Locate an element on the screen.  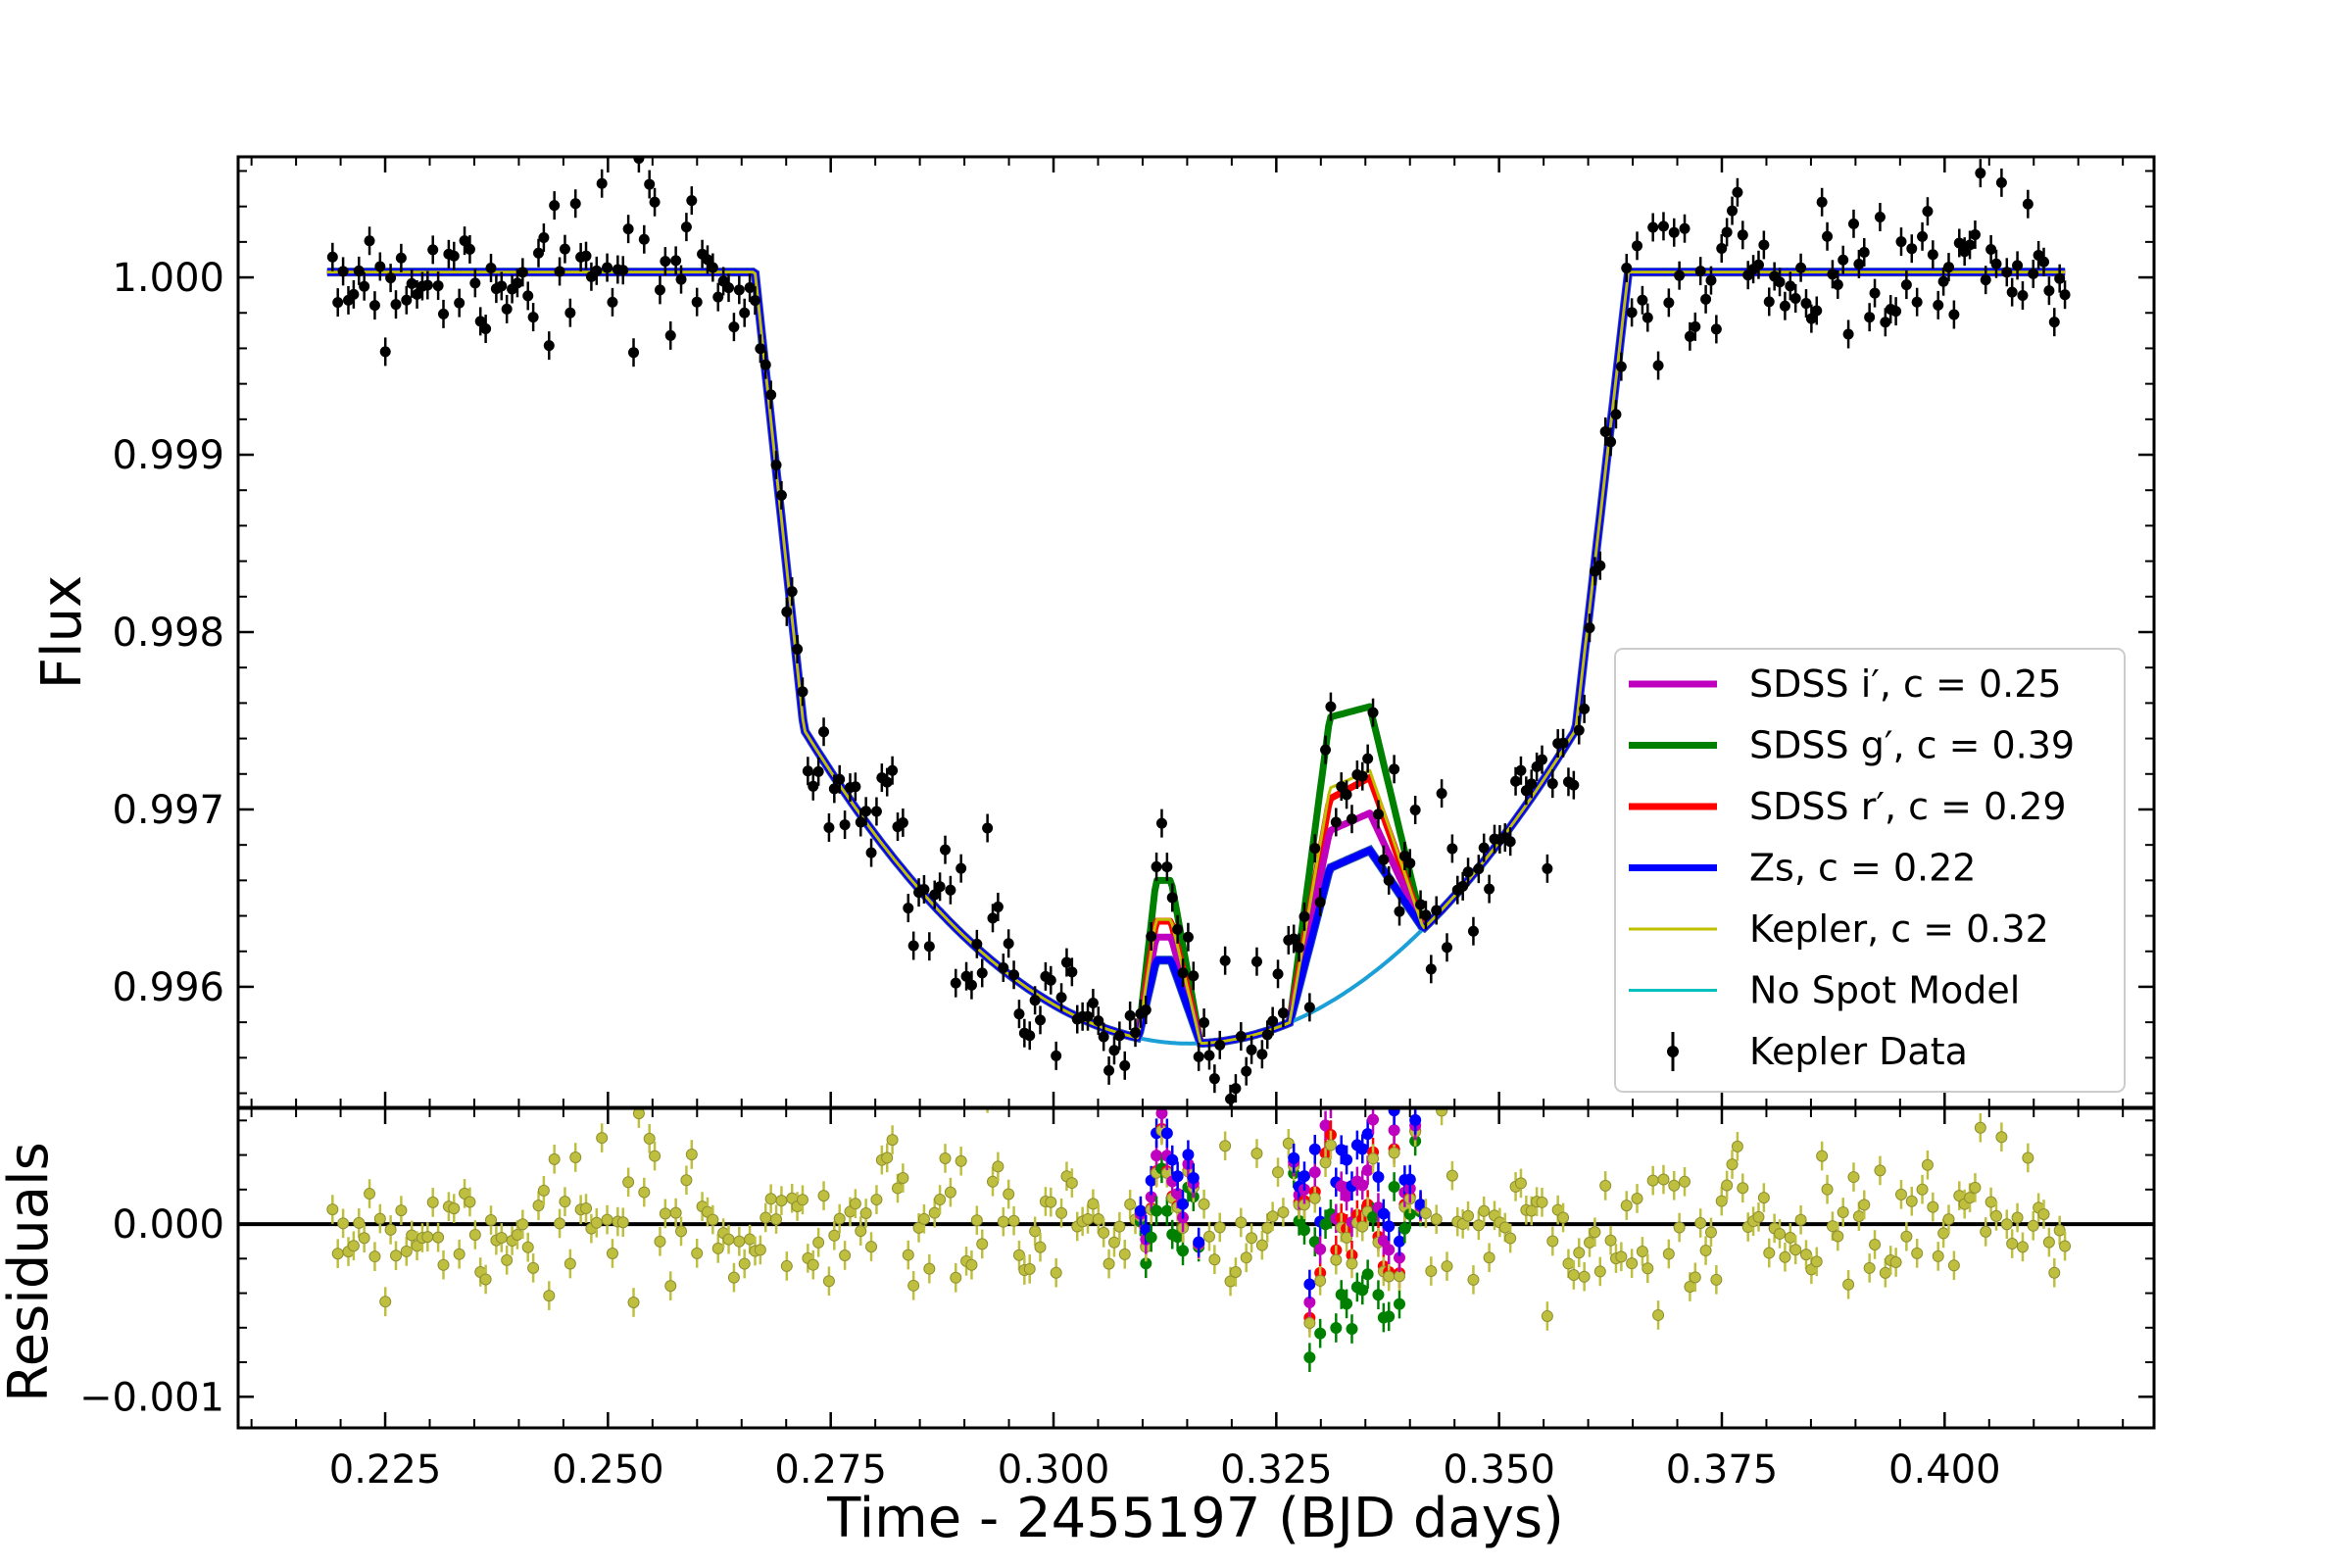
legend-label: Kepler, c = 0.32 is located at coordinates (1899, 929).